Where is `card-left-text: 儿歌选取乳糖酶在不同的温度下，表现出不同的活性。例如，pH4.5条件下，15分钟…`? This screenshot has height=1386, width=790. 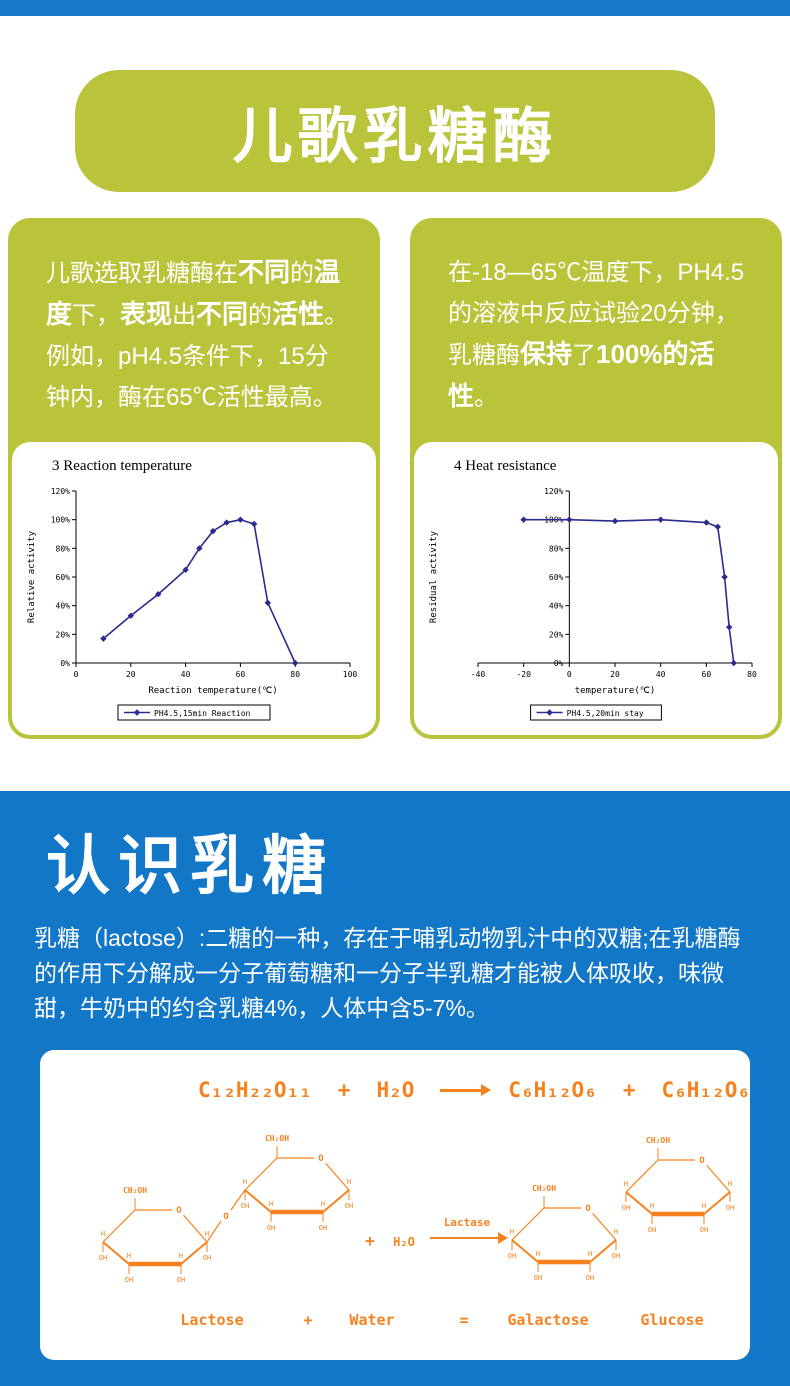
card-left-text: 儿歌选取乳糖酶在不同的温度下，表现出不同的活性。例如，pH4.5条件下，15分钟… is located at coordinates (197, 334).